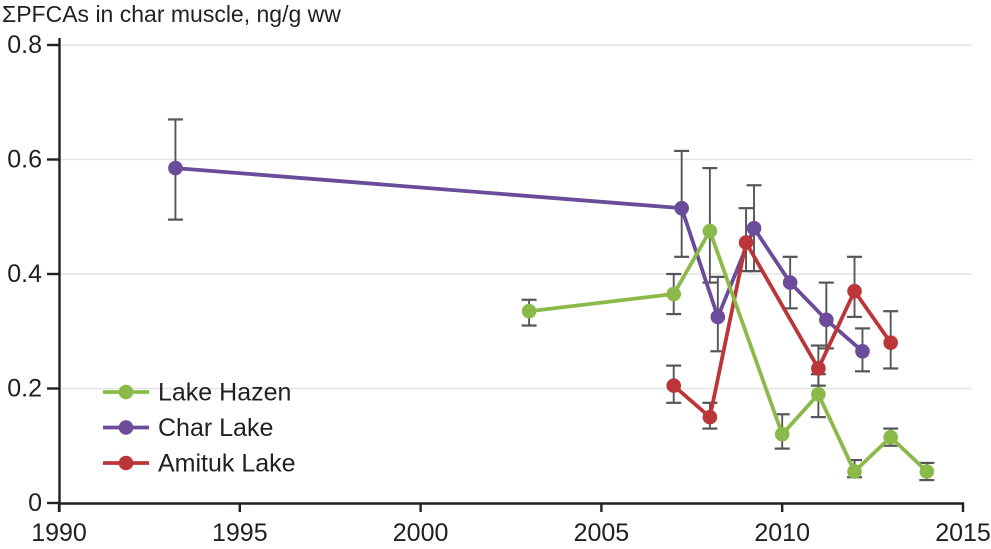 The height and width of the screenshot is (549, 991). Describe the element at coordinates (24, 274) in the screenshot. I see `y-tick-label-0.4: 0.4` at that location.